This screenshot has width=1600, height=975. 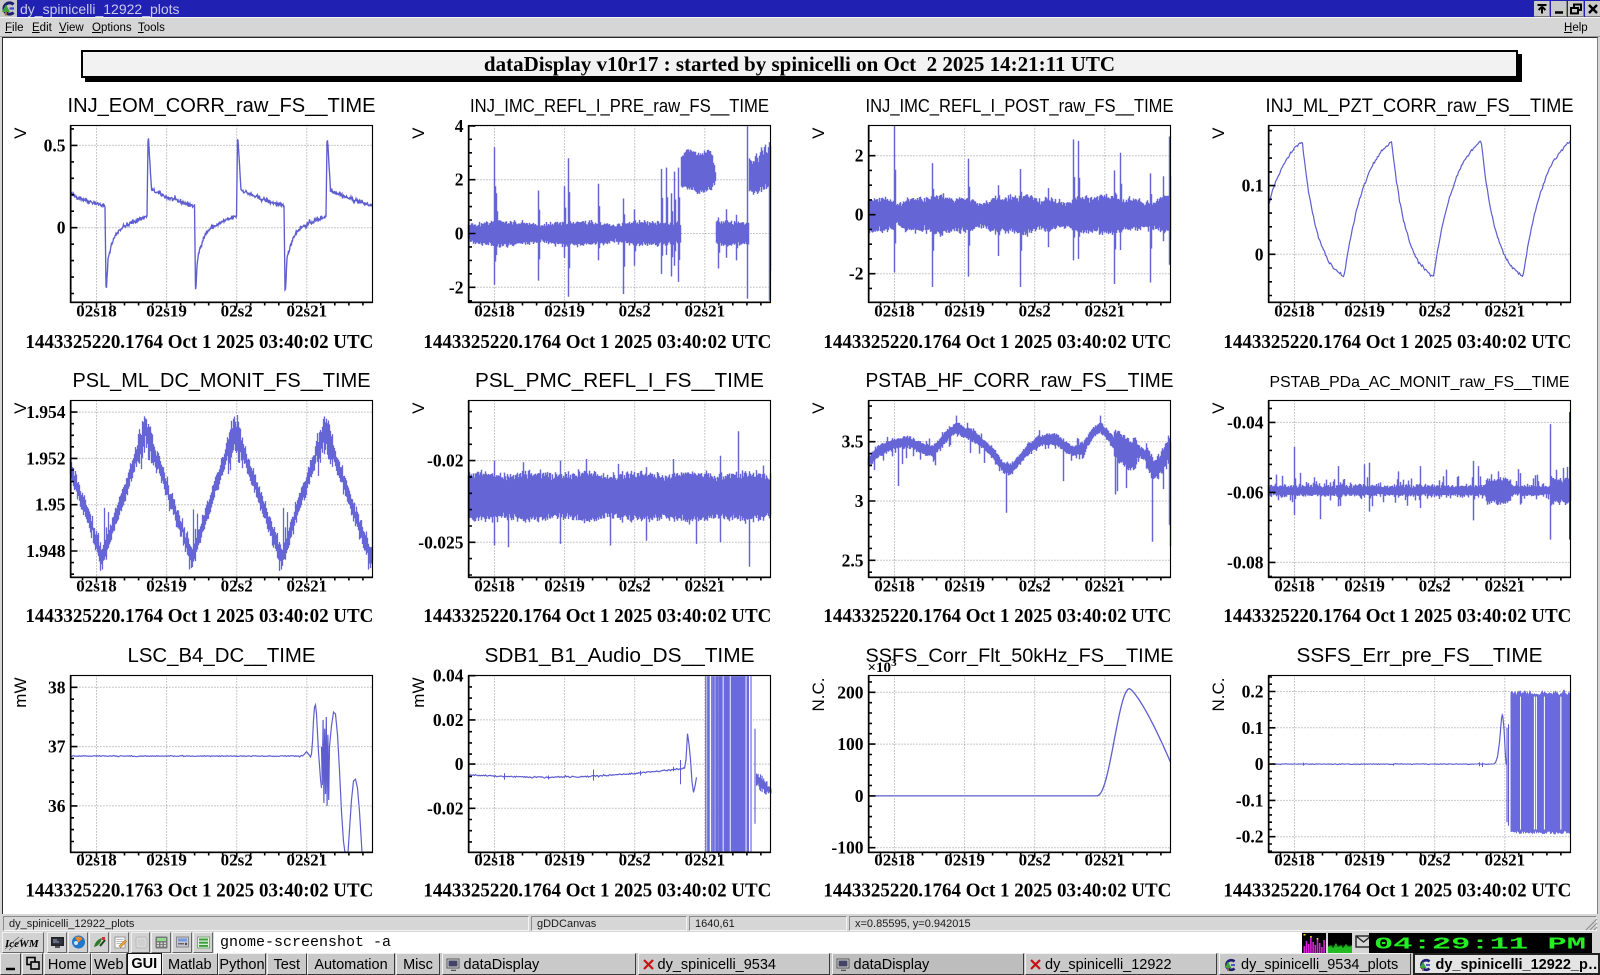 What do you see at coordinates (619, 106) in the screenshot?
I see `svg-text:INJ_IMC_REFL_I_PRE_raw_FS__TIM: INJ_IMC_REFL_I_PRE_raw_FS__TIME` at bounding box center [619, 106].